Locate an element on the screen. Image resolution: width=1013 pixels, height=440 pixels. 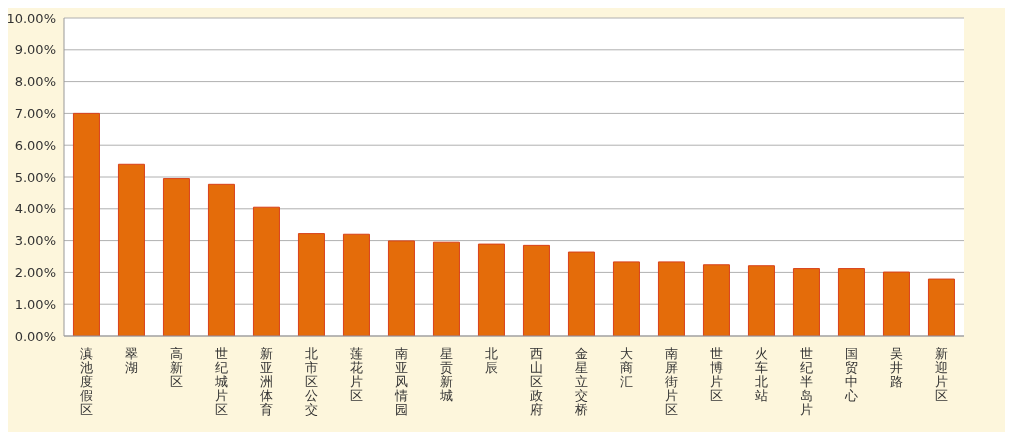
x-tick-label: 莲花片区 is located at coordinates (356, 374).